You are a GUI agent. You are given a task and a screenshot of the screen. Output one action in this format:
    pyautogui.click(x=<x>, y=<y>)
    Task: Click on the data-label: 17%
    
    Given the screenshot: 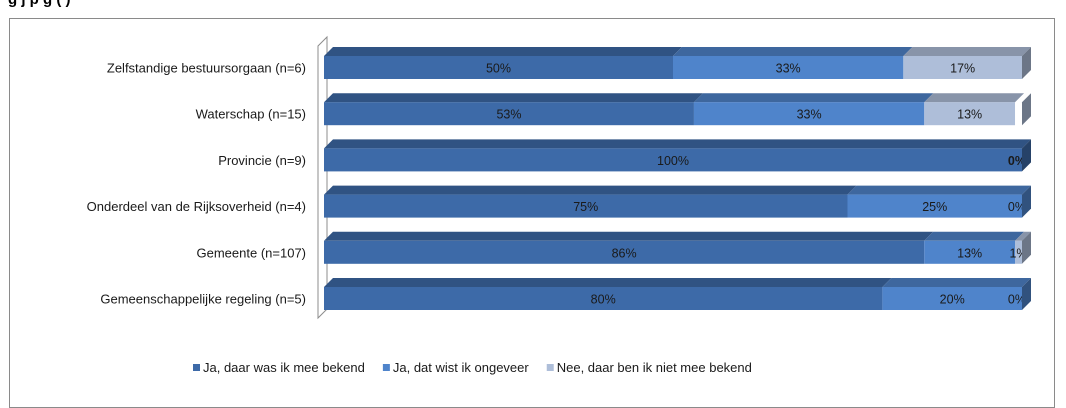 What is the action you would take?
    pyautogui.click(x=962, y=69)
    